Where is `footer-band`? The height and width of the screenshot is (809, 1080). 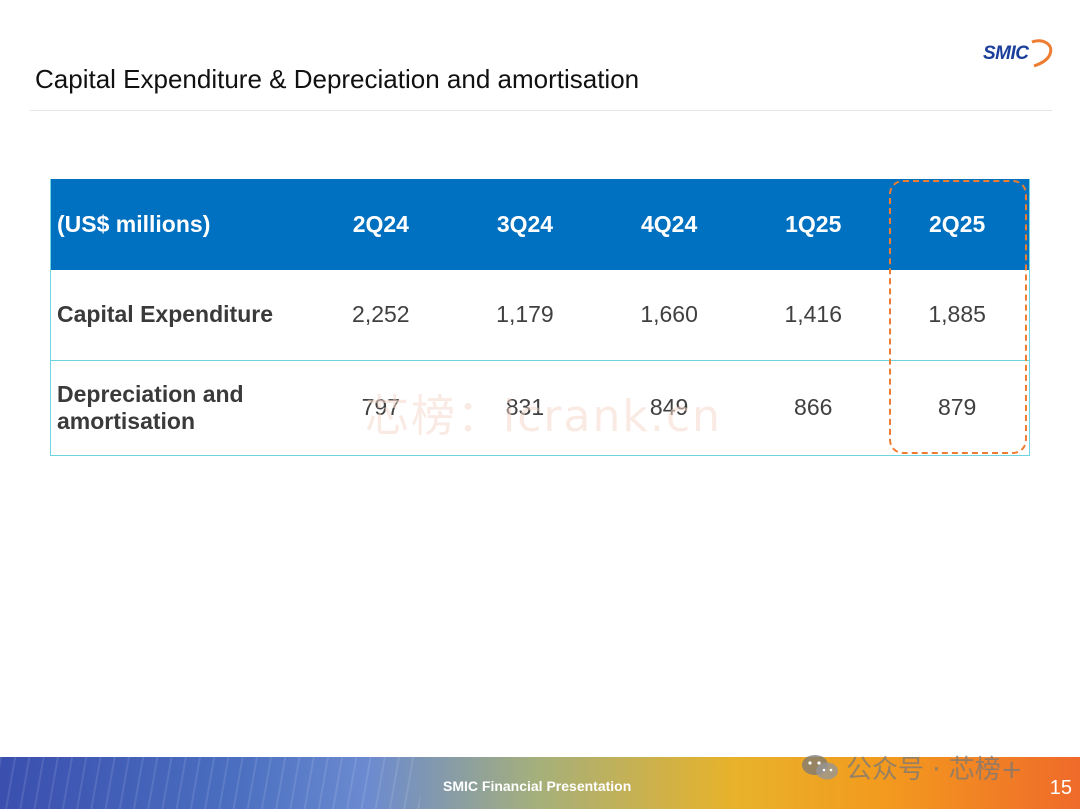
footer-band is located at coordinates (540, 783).